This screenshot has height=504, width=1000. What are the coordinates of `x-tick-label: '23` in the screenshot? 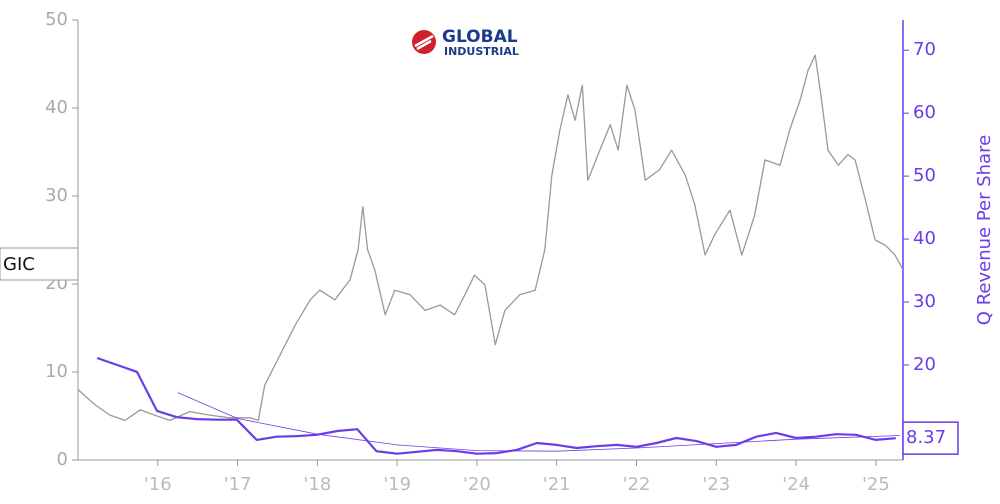 It's located at (716, 484).